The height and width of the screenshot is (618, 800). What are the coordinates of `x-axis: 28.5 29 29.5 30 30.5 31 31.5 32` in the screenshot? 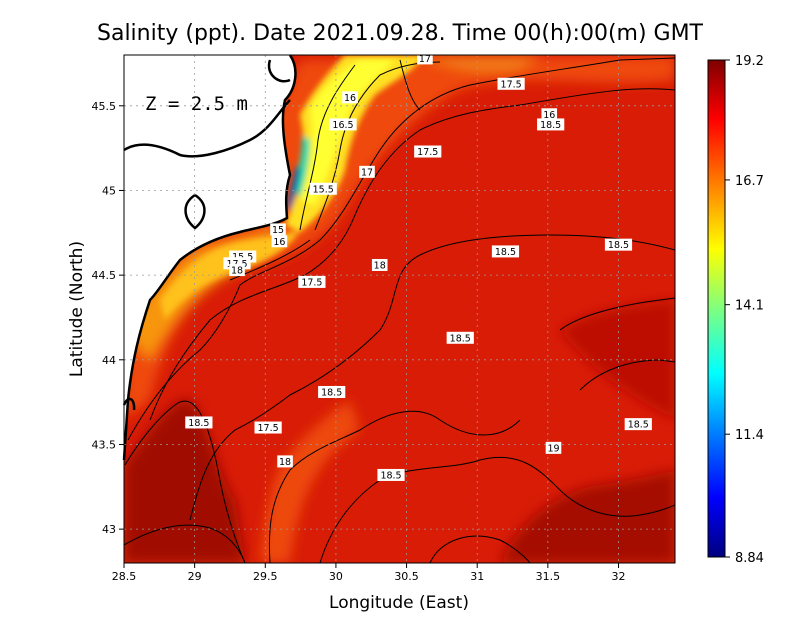 It's located at (368, 573).